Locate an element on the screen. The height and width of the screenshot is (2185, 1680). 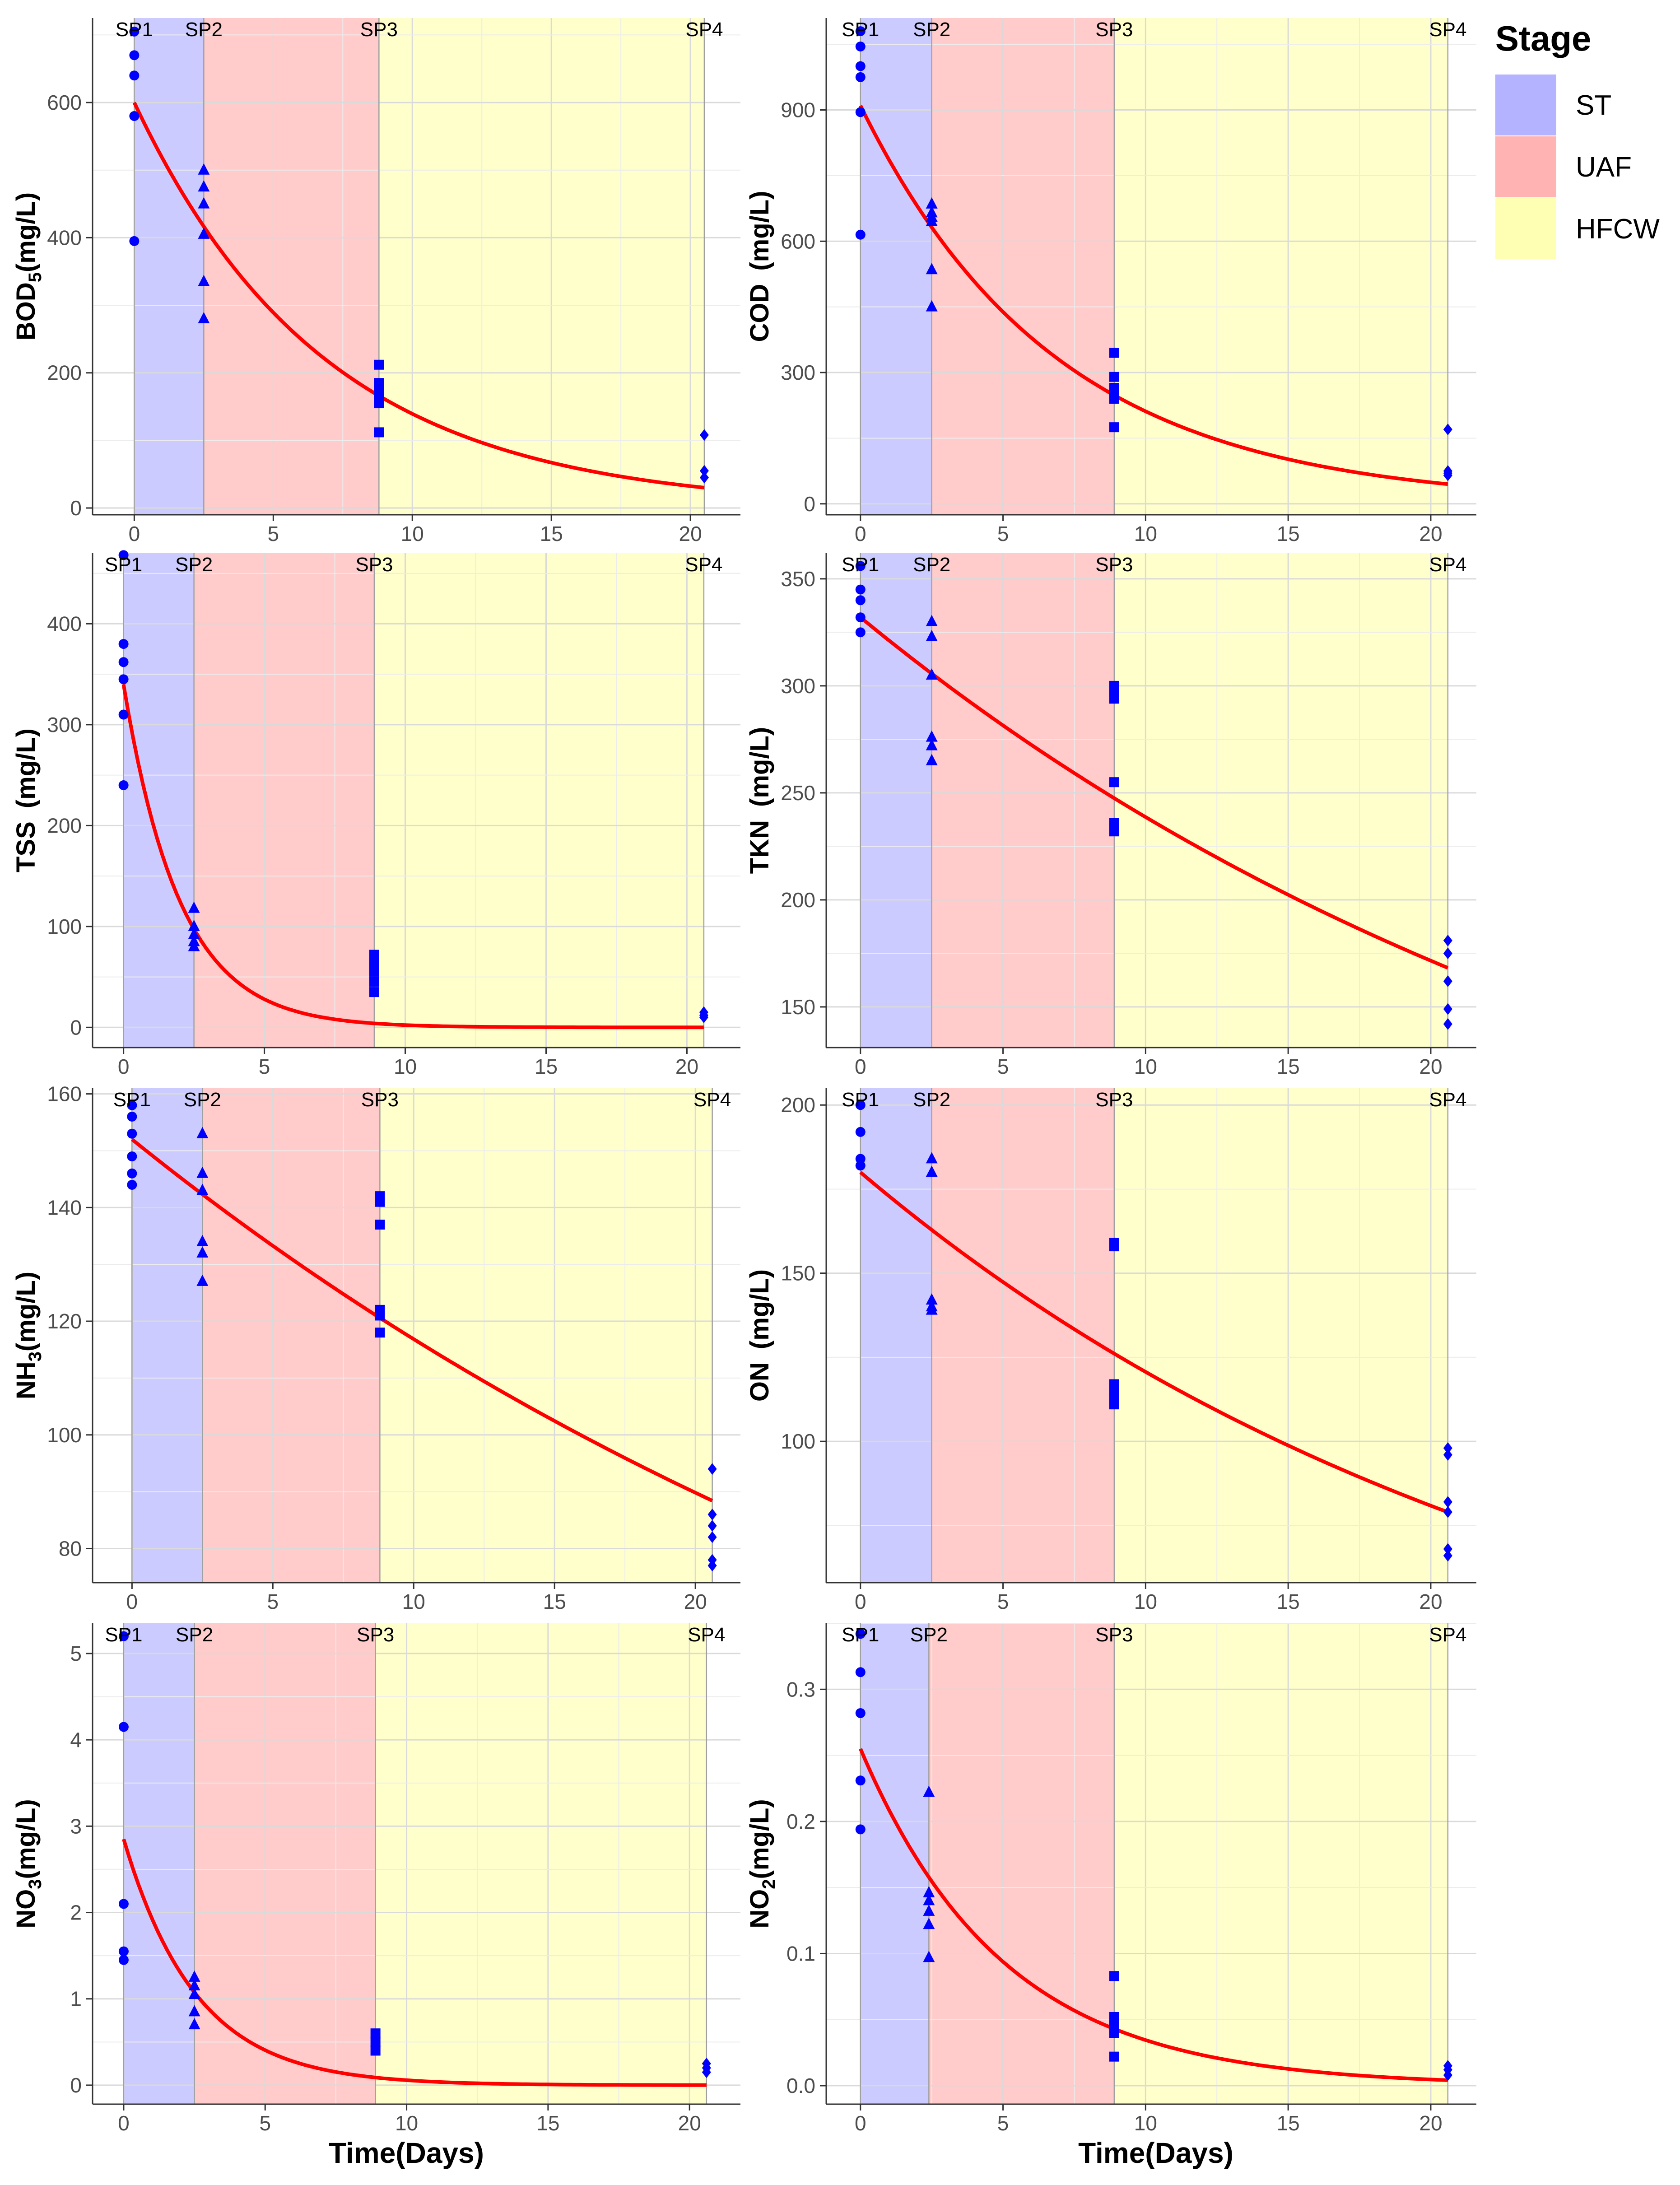
y-axis-title-bod5: BOD5(mg/L) is located at coordinates (28, 266).